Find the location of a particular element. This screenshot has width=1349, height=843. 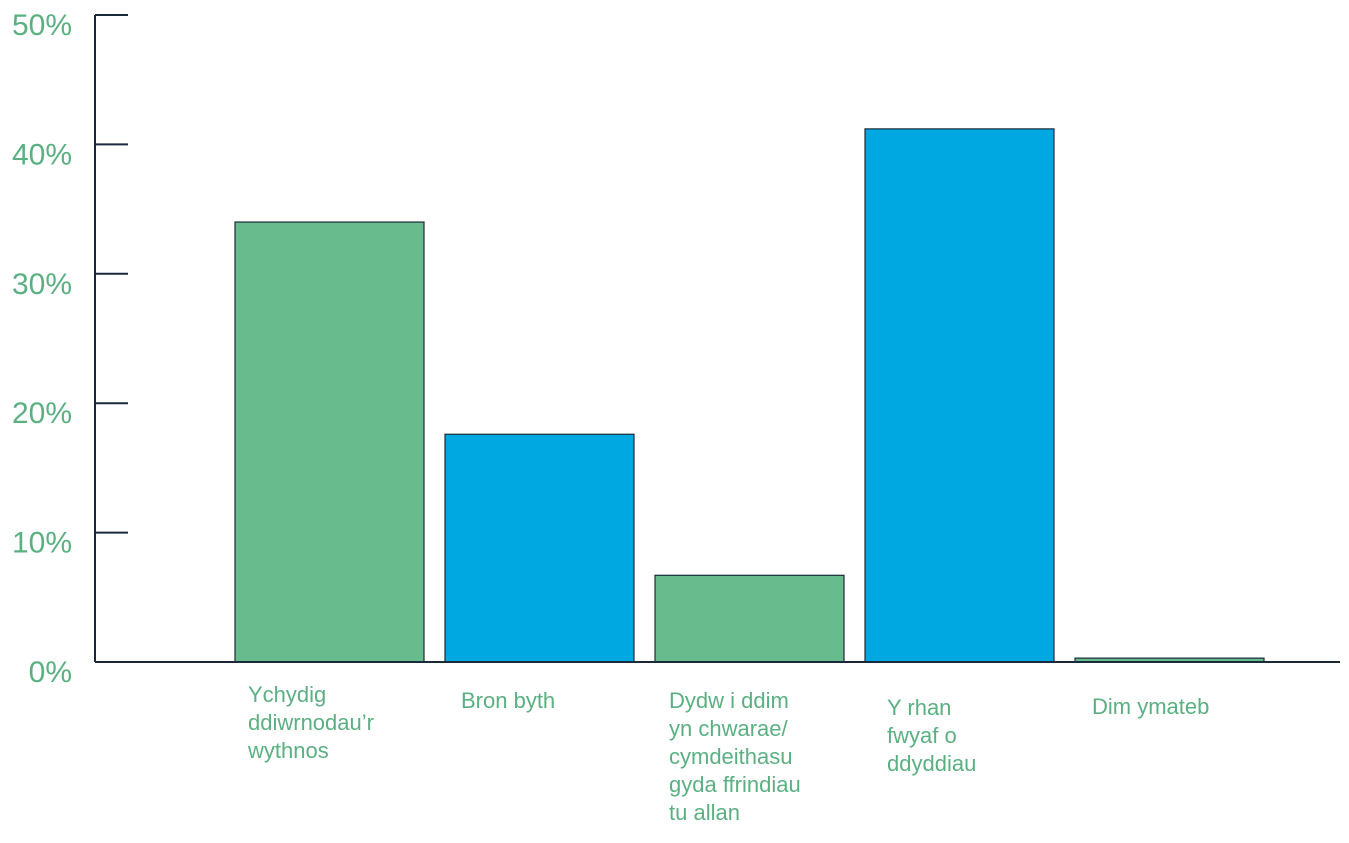

x-category-label: Y rhan fwyaf o ddyddiau is located at coordinates (931, 735).